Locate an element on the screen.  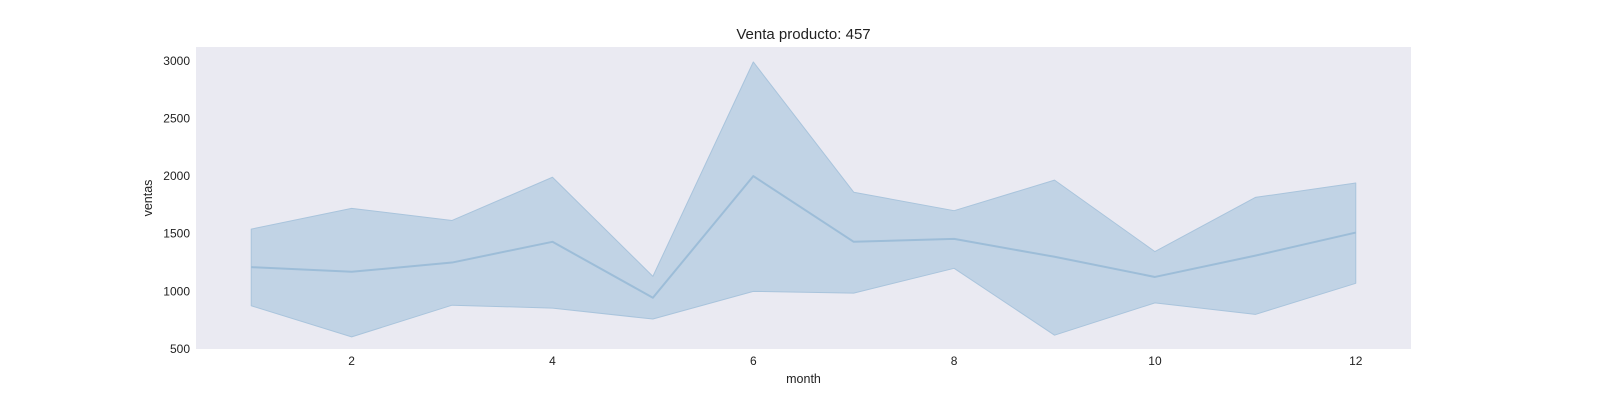
y-tick-label: 2500 is located at coordinates (176, 118).